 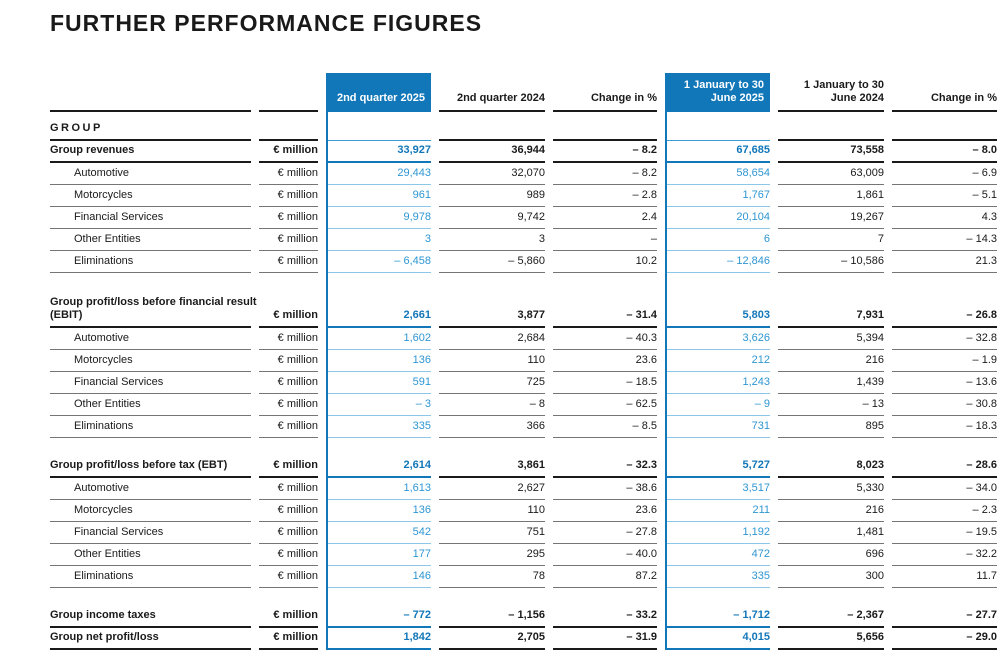 What do you see at coordinates (944, 309) in the screenshot?
I see `value-change-h1: – 26.8` at bounding box center [944, 309].